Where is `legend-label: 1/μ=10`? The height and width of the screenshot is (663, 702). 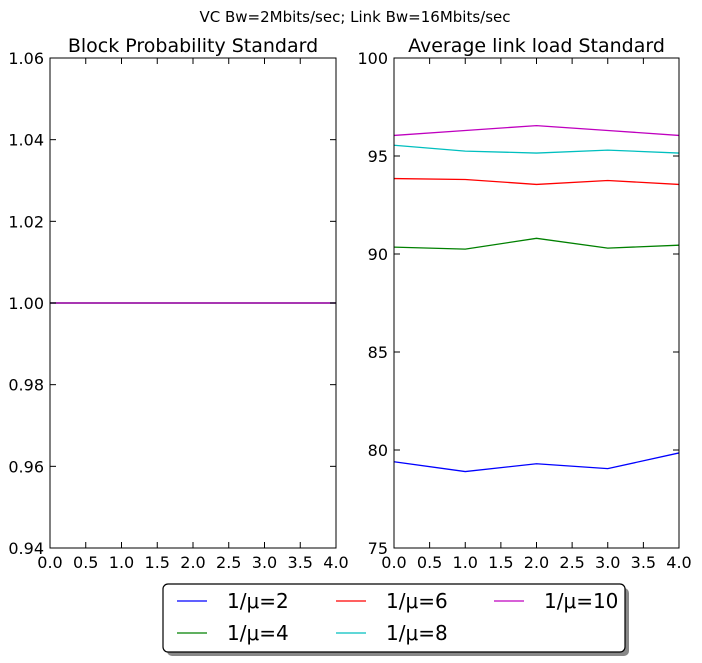
legend-label: 1/μ=10 is located at coordinates (581, 601).